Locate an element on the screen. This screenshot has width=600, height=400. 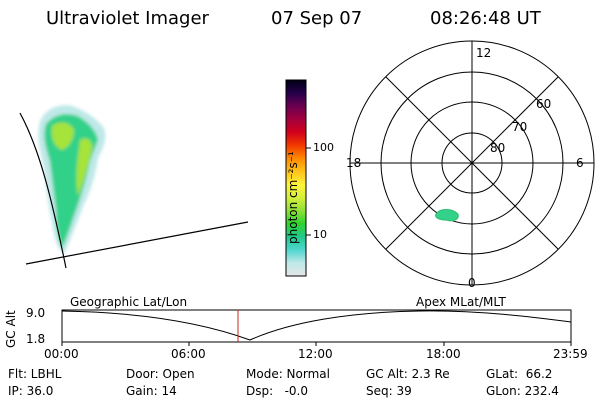
x-tick-label-1: 06:00 is located at coordinates (188, 354).